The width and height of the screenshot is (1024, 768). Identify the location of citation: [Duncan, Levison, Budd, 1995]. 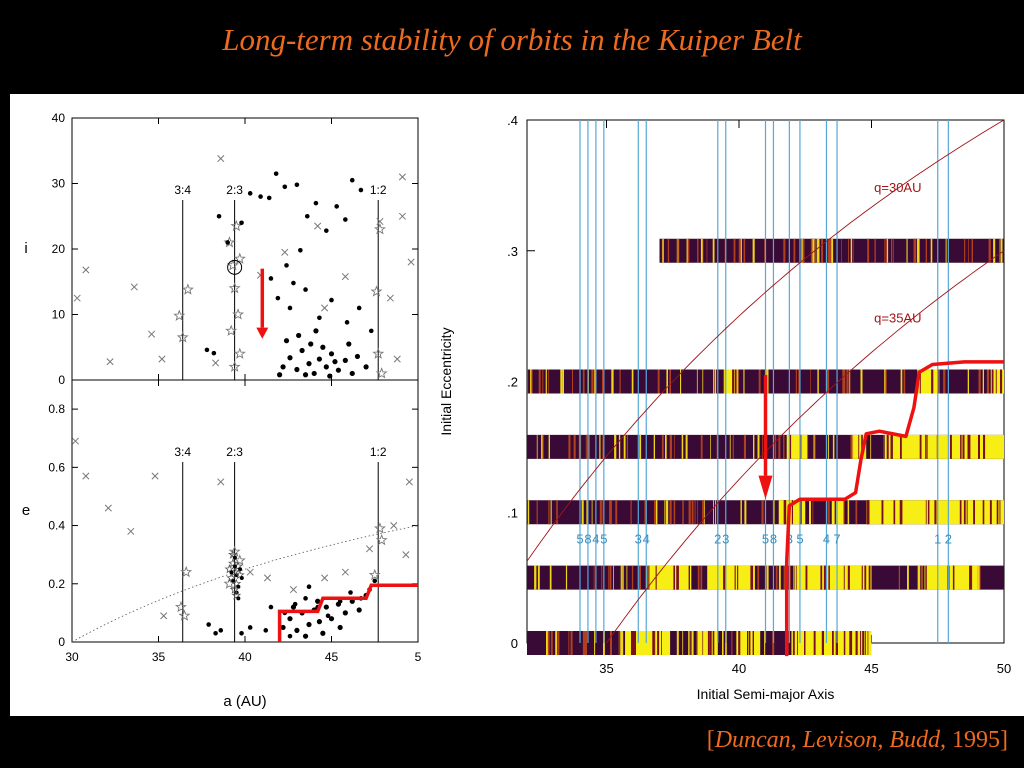
(857, 740).